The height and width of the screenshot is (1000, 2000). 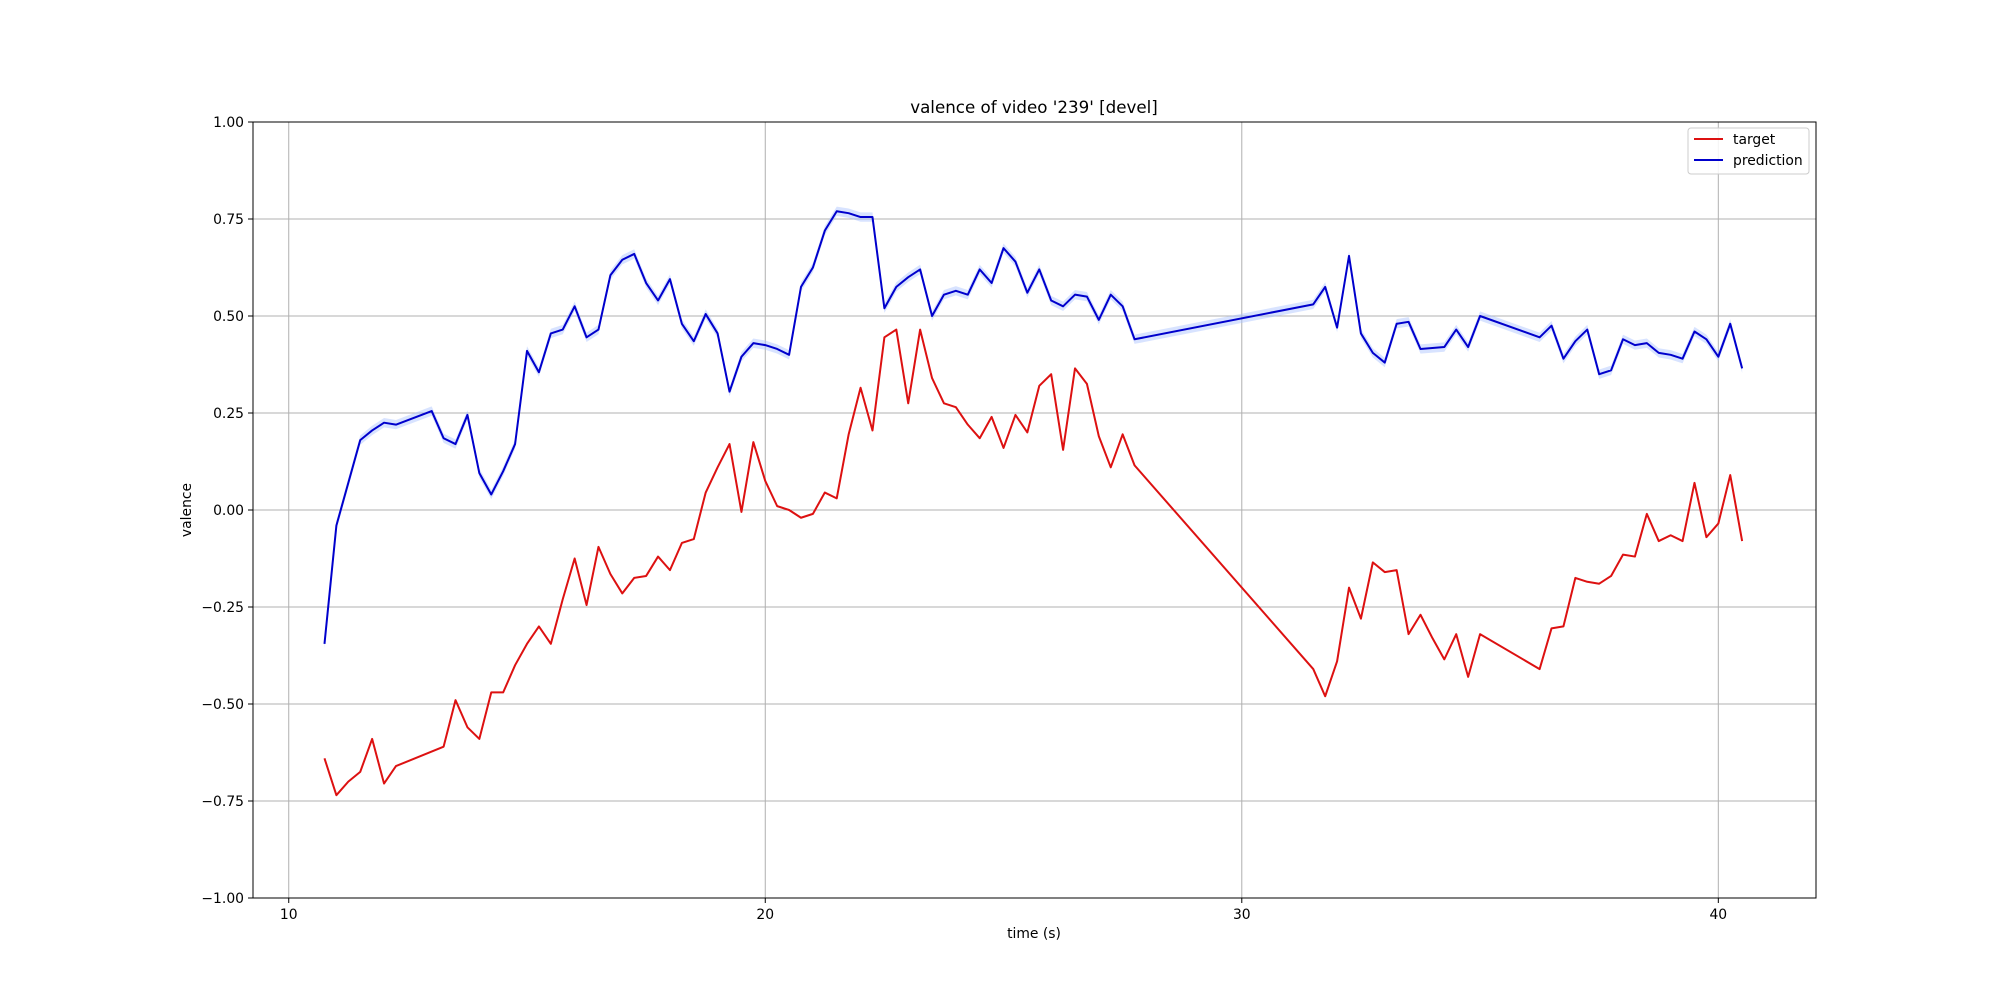 I want to click on y-tick-label: 1.00, so click(x=228, y=123).